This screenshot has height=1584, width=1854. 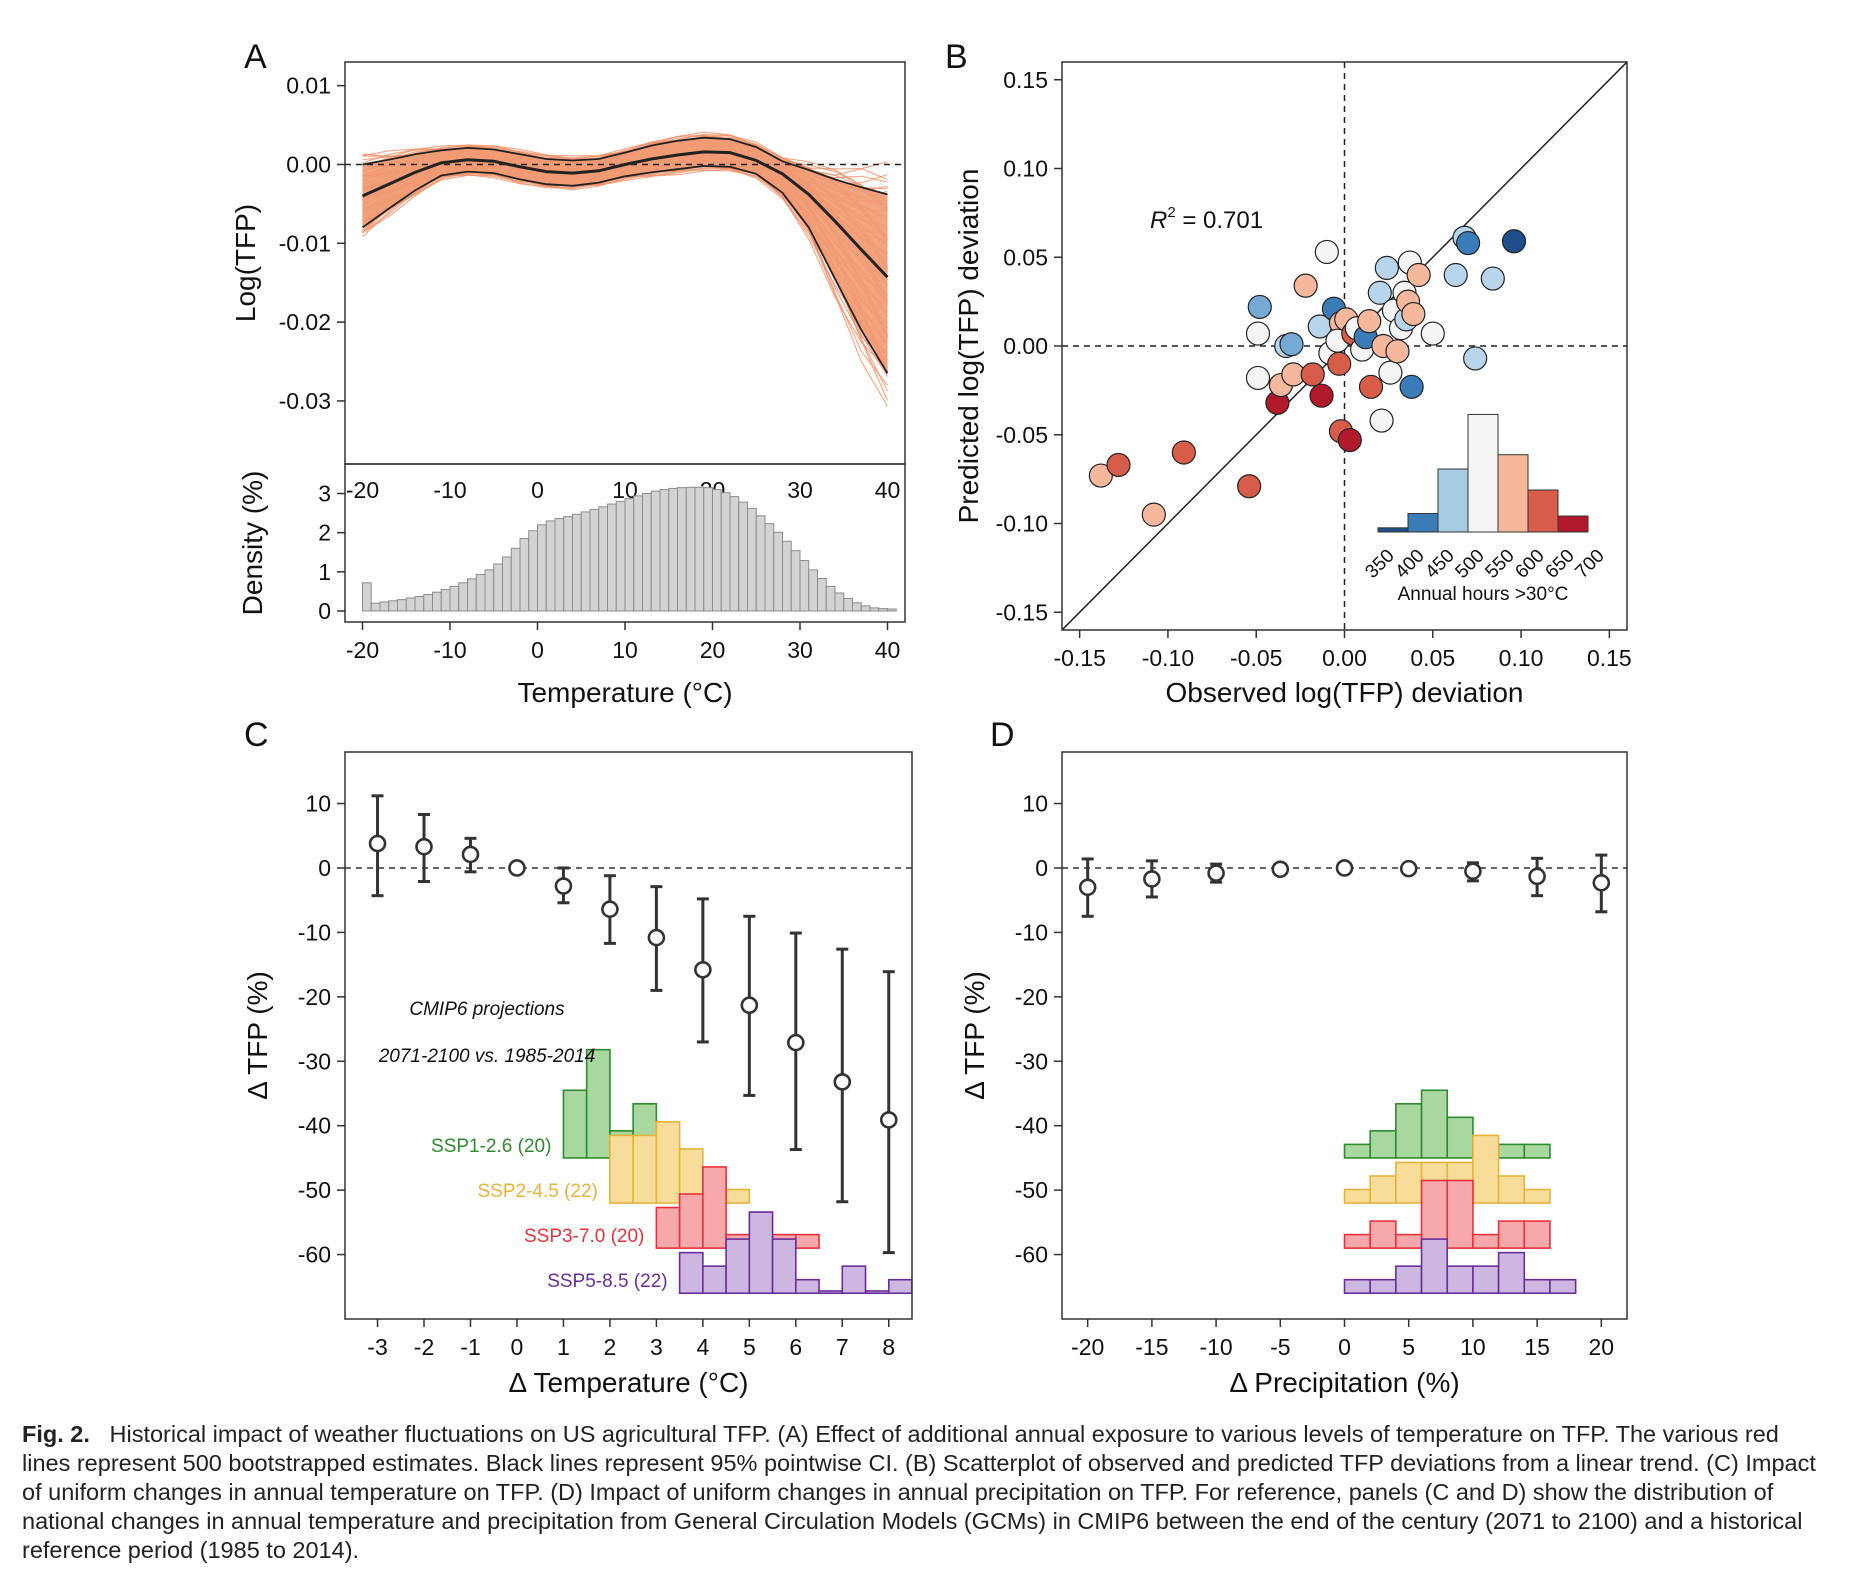 I want to click on x-tick-label-top: 30, so click(x=800, y=490).